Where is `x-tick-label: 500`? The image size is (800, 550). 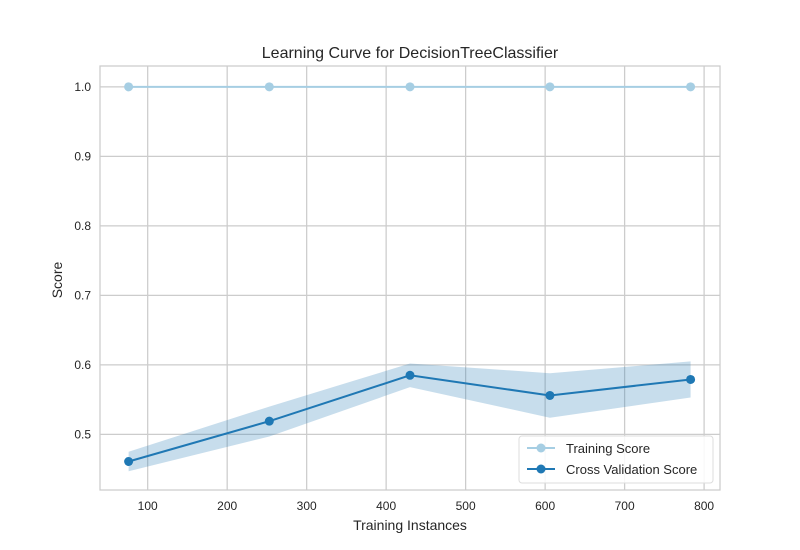
x-tick-label: 500 is located at coordinates (466, 506).